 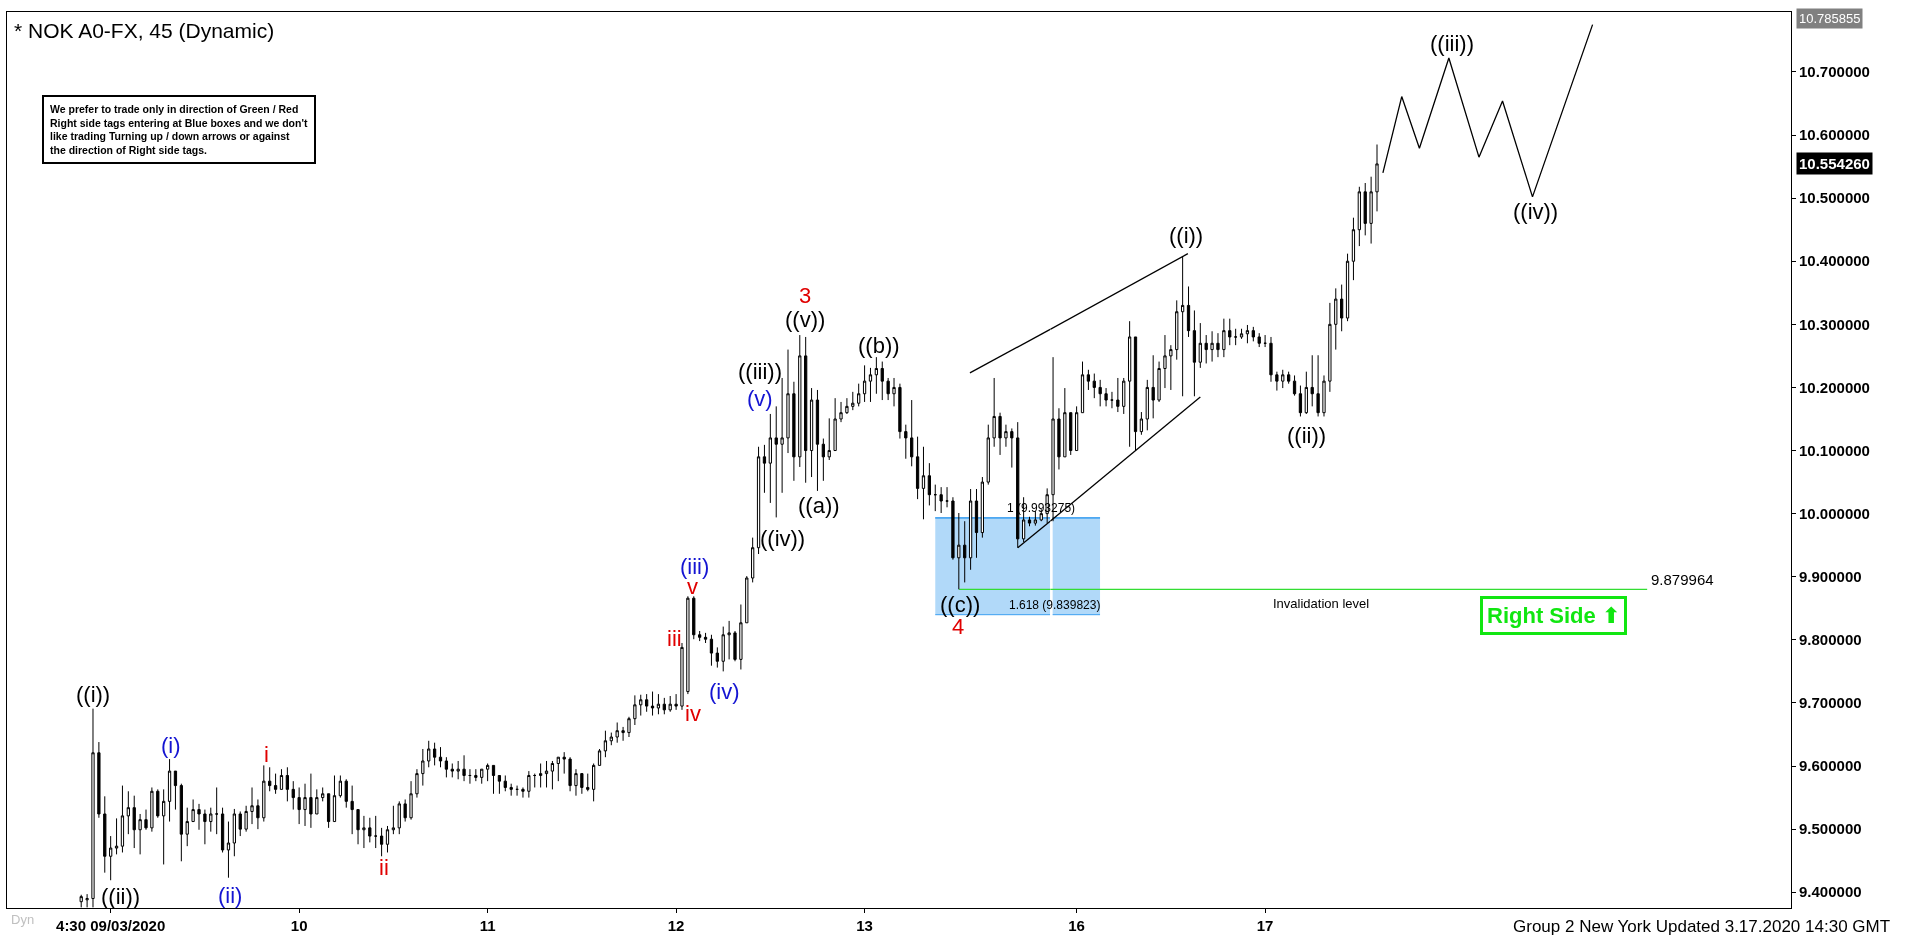 I want to click on annotation: iii, so click(x=674, y=638).